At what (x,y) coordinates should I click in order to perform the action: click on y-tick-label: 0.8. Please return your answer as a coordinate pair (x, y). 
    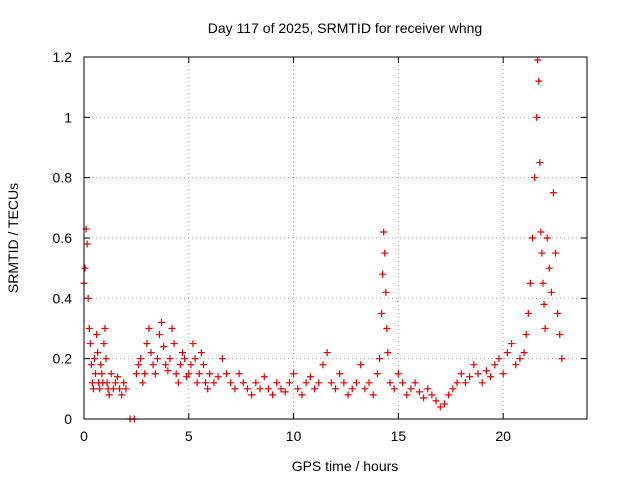
    Looking at the image, I should click on (63, 178).